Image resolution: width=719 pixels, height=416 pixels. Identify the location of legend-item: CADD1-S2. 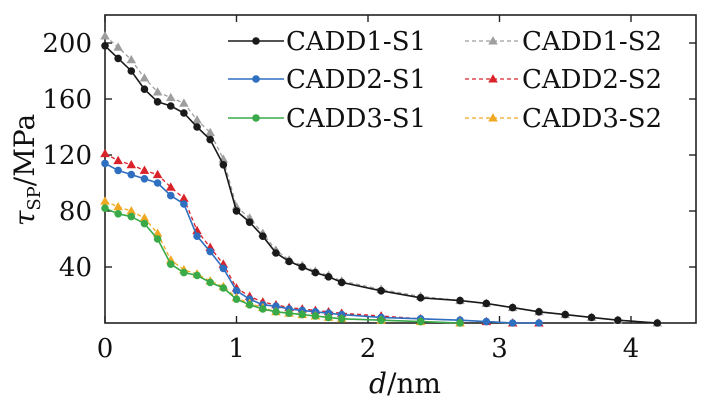
(563, 42).